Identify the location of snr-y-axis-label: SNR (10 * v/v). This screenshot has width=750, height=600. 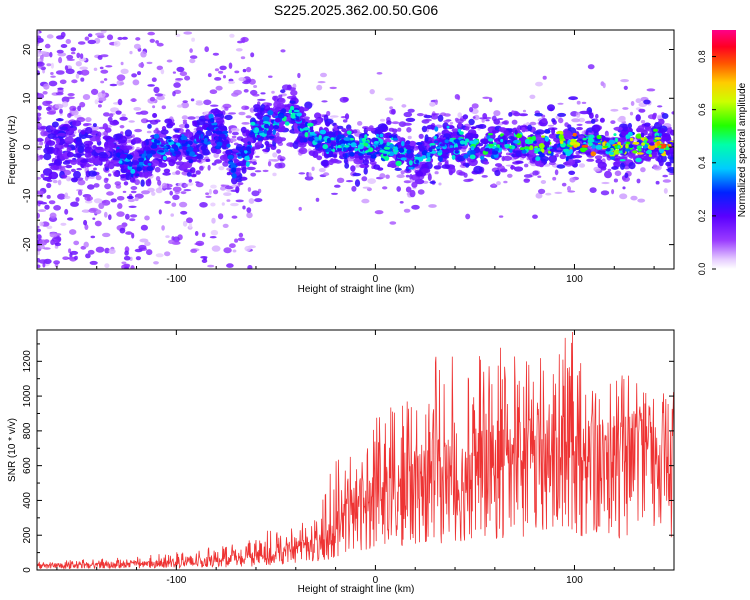
(12, 450).